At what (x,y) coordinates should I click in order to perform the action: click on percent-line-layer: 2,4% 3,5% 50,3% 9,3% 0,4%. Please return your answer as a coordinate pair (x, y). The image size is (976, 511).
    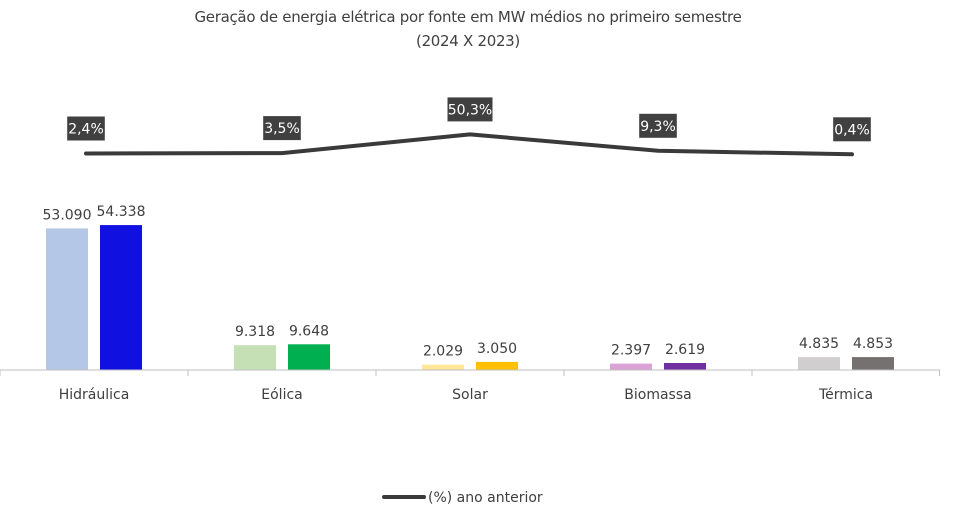
    Looking at the image, I should click on (469, 127).